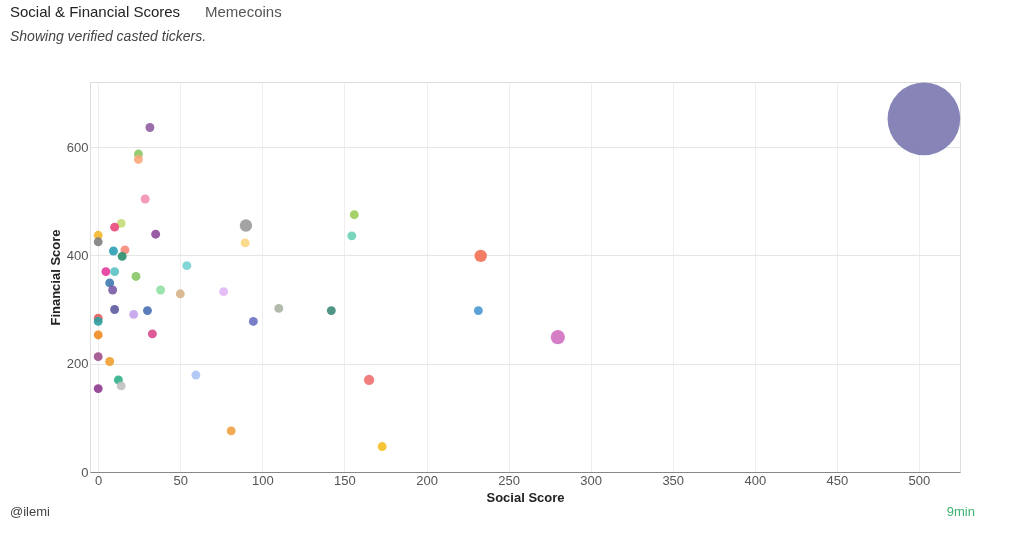  Describe the element at coordinates (77, 364) in the screenshot. I see `y-tick-label: 200` at that location.